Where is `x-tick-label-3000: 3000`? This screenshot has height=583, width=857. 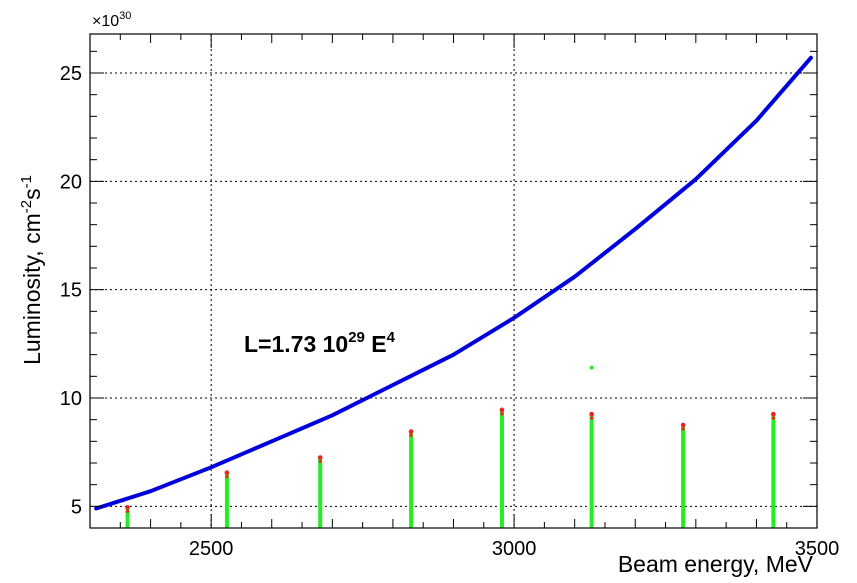 x-tick-label-3000: 3000 is located at coordinates (514, 549).